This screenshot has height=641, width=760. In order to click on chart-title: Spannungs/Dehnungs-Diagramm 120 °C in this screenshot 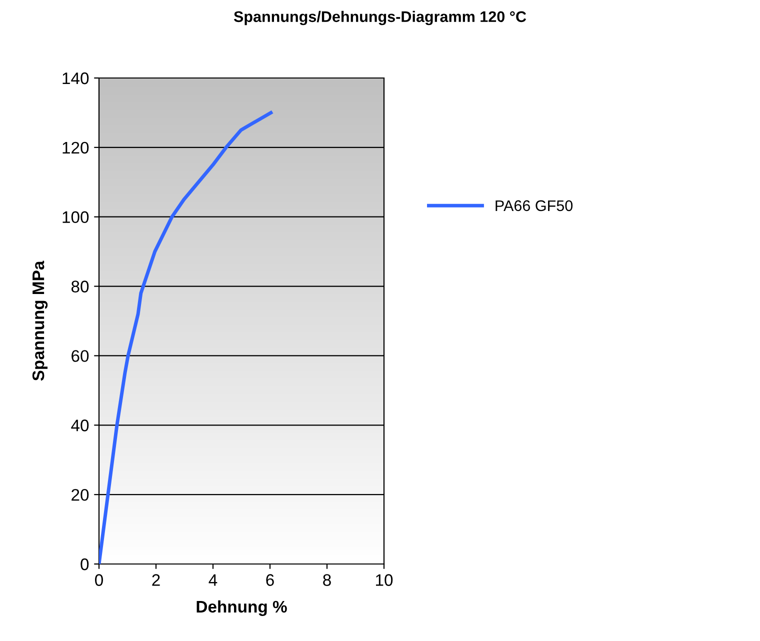, I will do `click(380, 18)`.